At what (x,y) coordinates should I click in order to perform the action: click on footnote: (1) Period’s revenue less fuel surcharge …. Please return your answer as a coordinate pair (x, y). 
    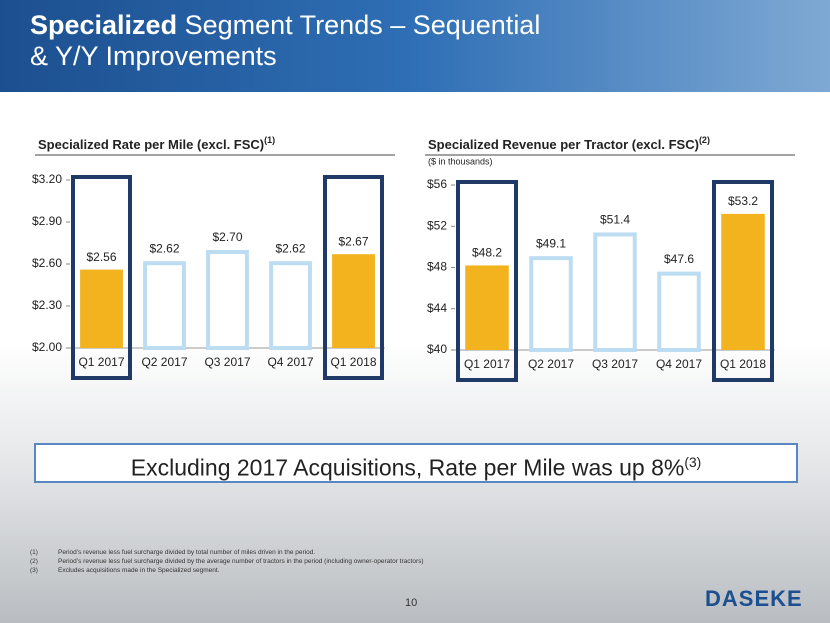
    Looking at the image, I should click on (227, 552).